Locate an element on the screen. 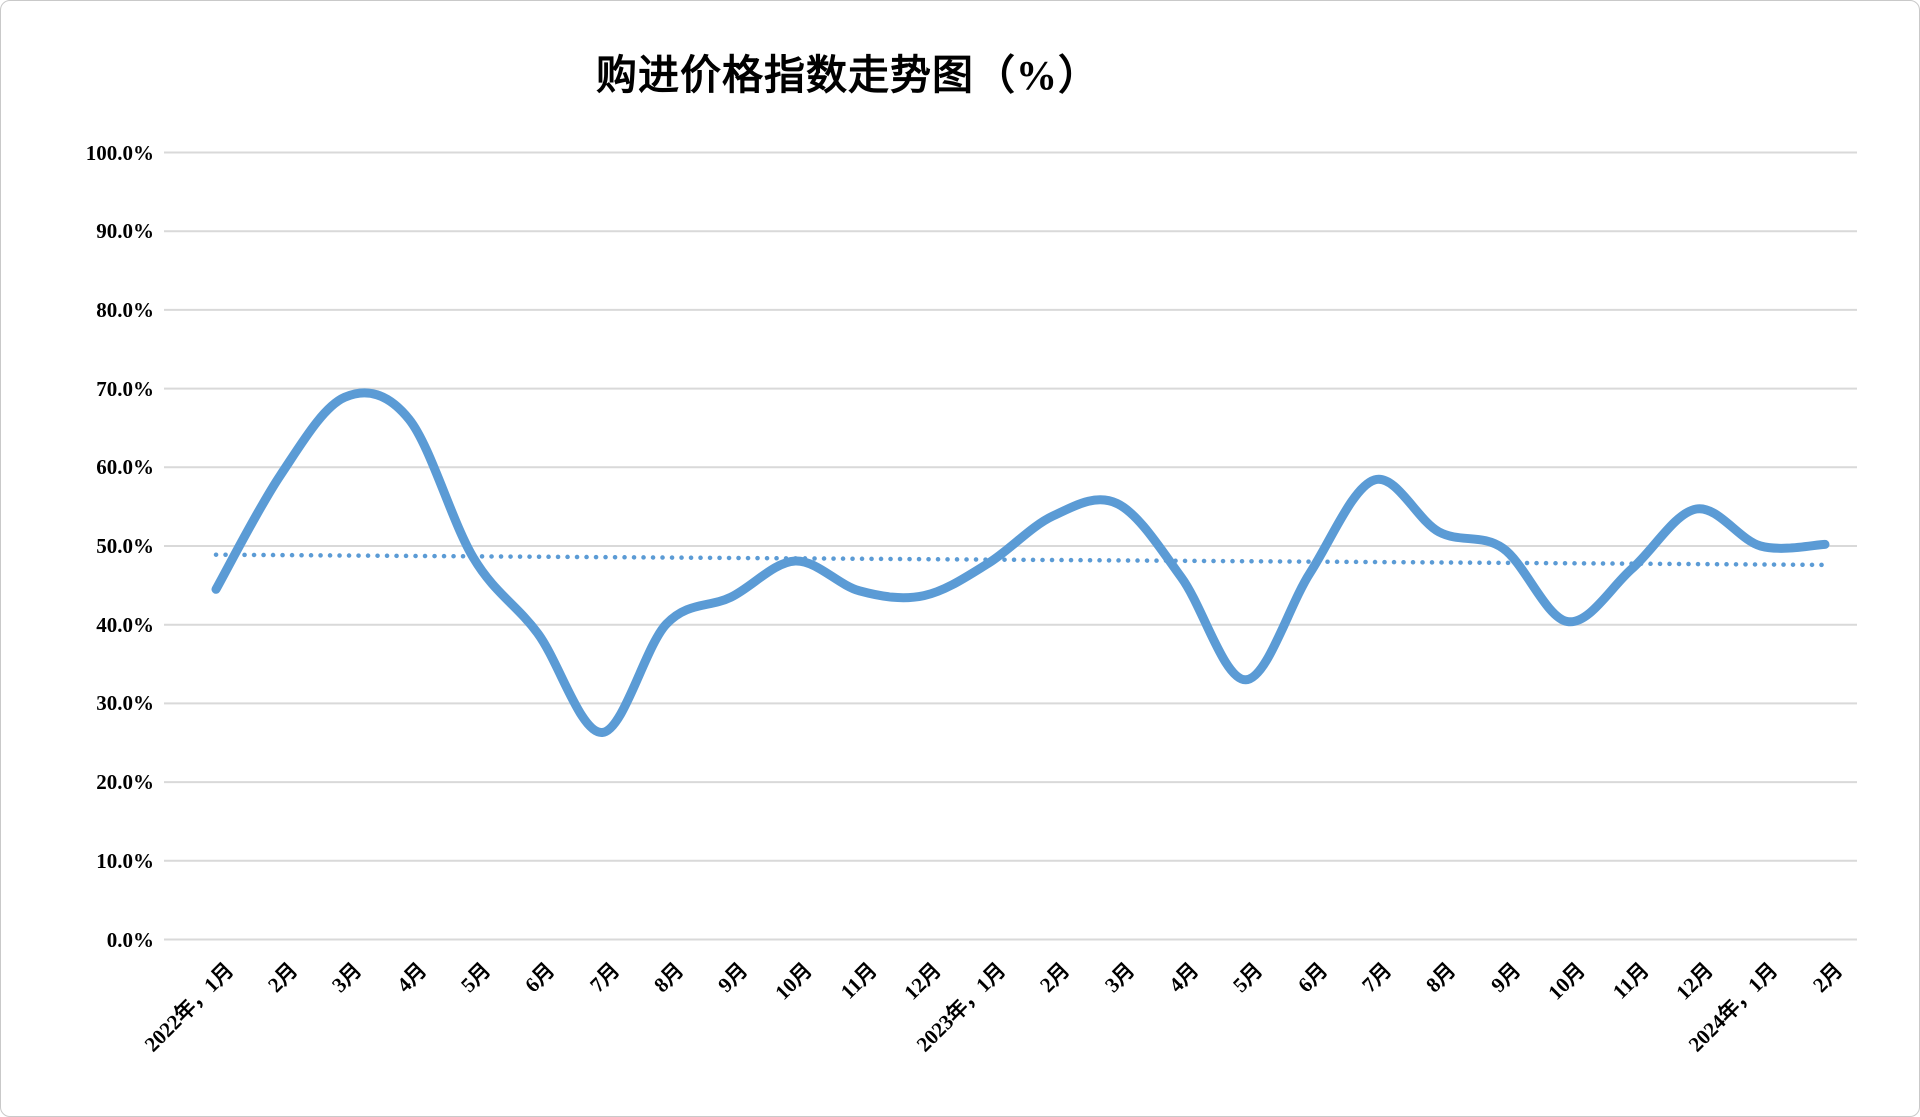  y-axis-tick-label: 0.0% is located at coordinates (130, 939).